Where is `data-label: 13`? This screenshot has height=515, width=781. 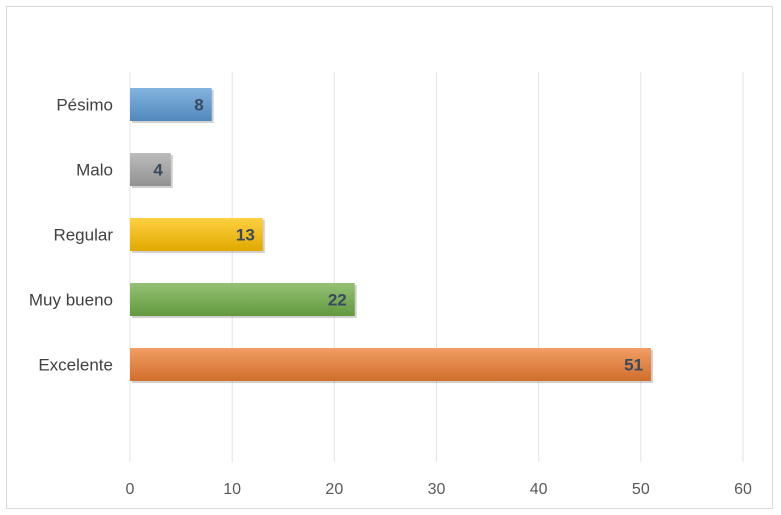
data-label: 13 is located at coordinates (245, 235).